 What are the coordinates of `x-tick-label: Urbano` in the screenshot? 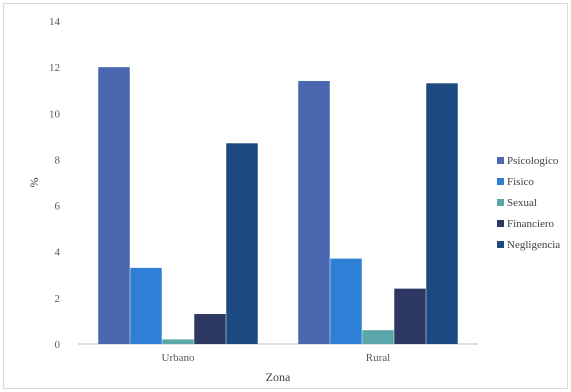 It's located at (178, 358).